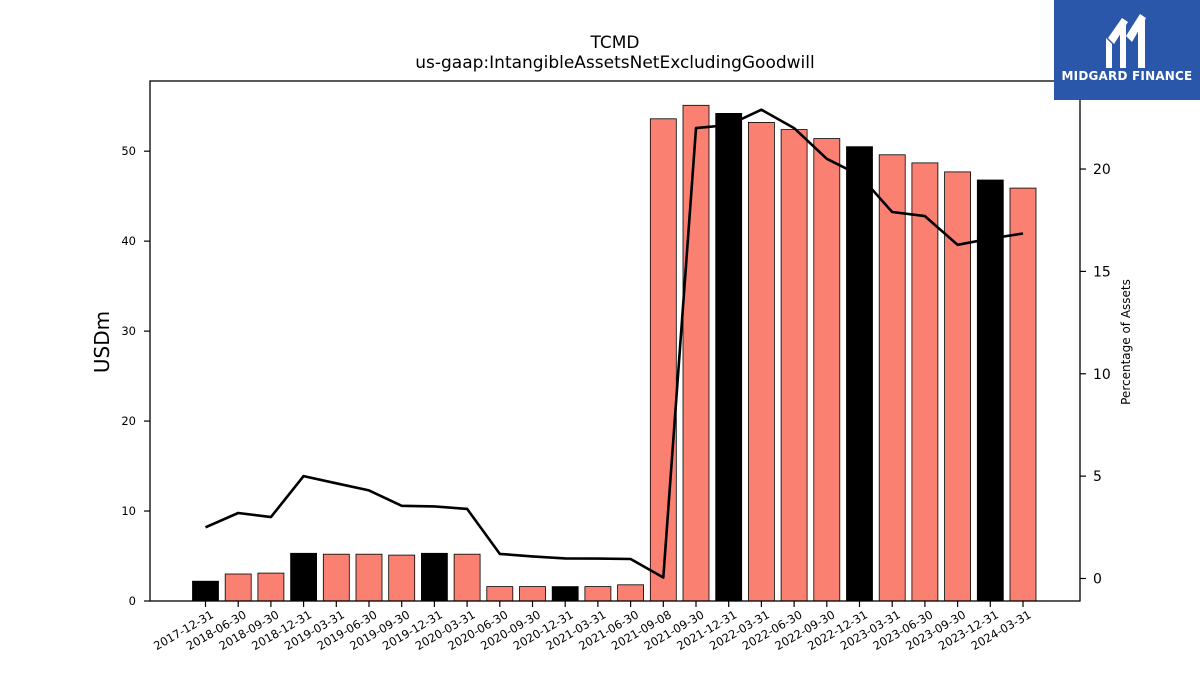  Describe the element at coordinates (128, 511) in the screenshot. I see `y-tick-label: 10` at that location.